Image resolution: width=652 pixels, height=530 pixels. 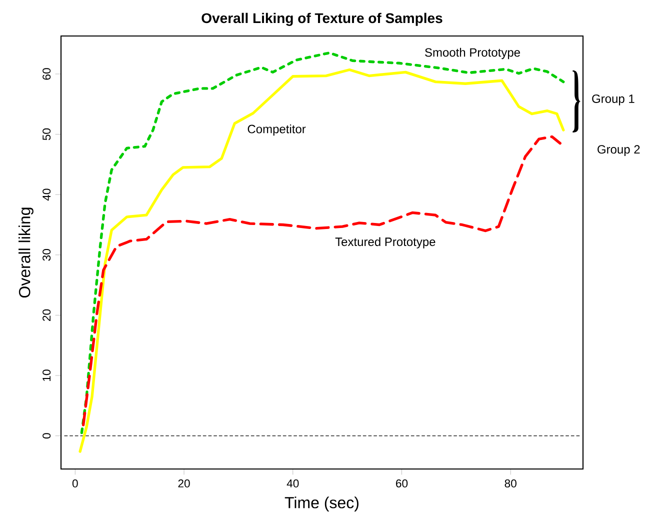 What do you see at coordinates (322, 19) in the screenshot?
I see `chart-title: Overall Liking of Texture of Samples` at bounding box center [322, 19].